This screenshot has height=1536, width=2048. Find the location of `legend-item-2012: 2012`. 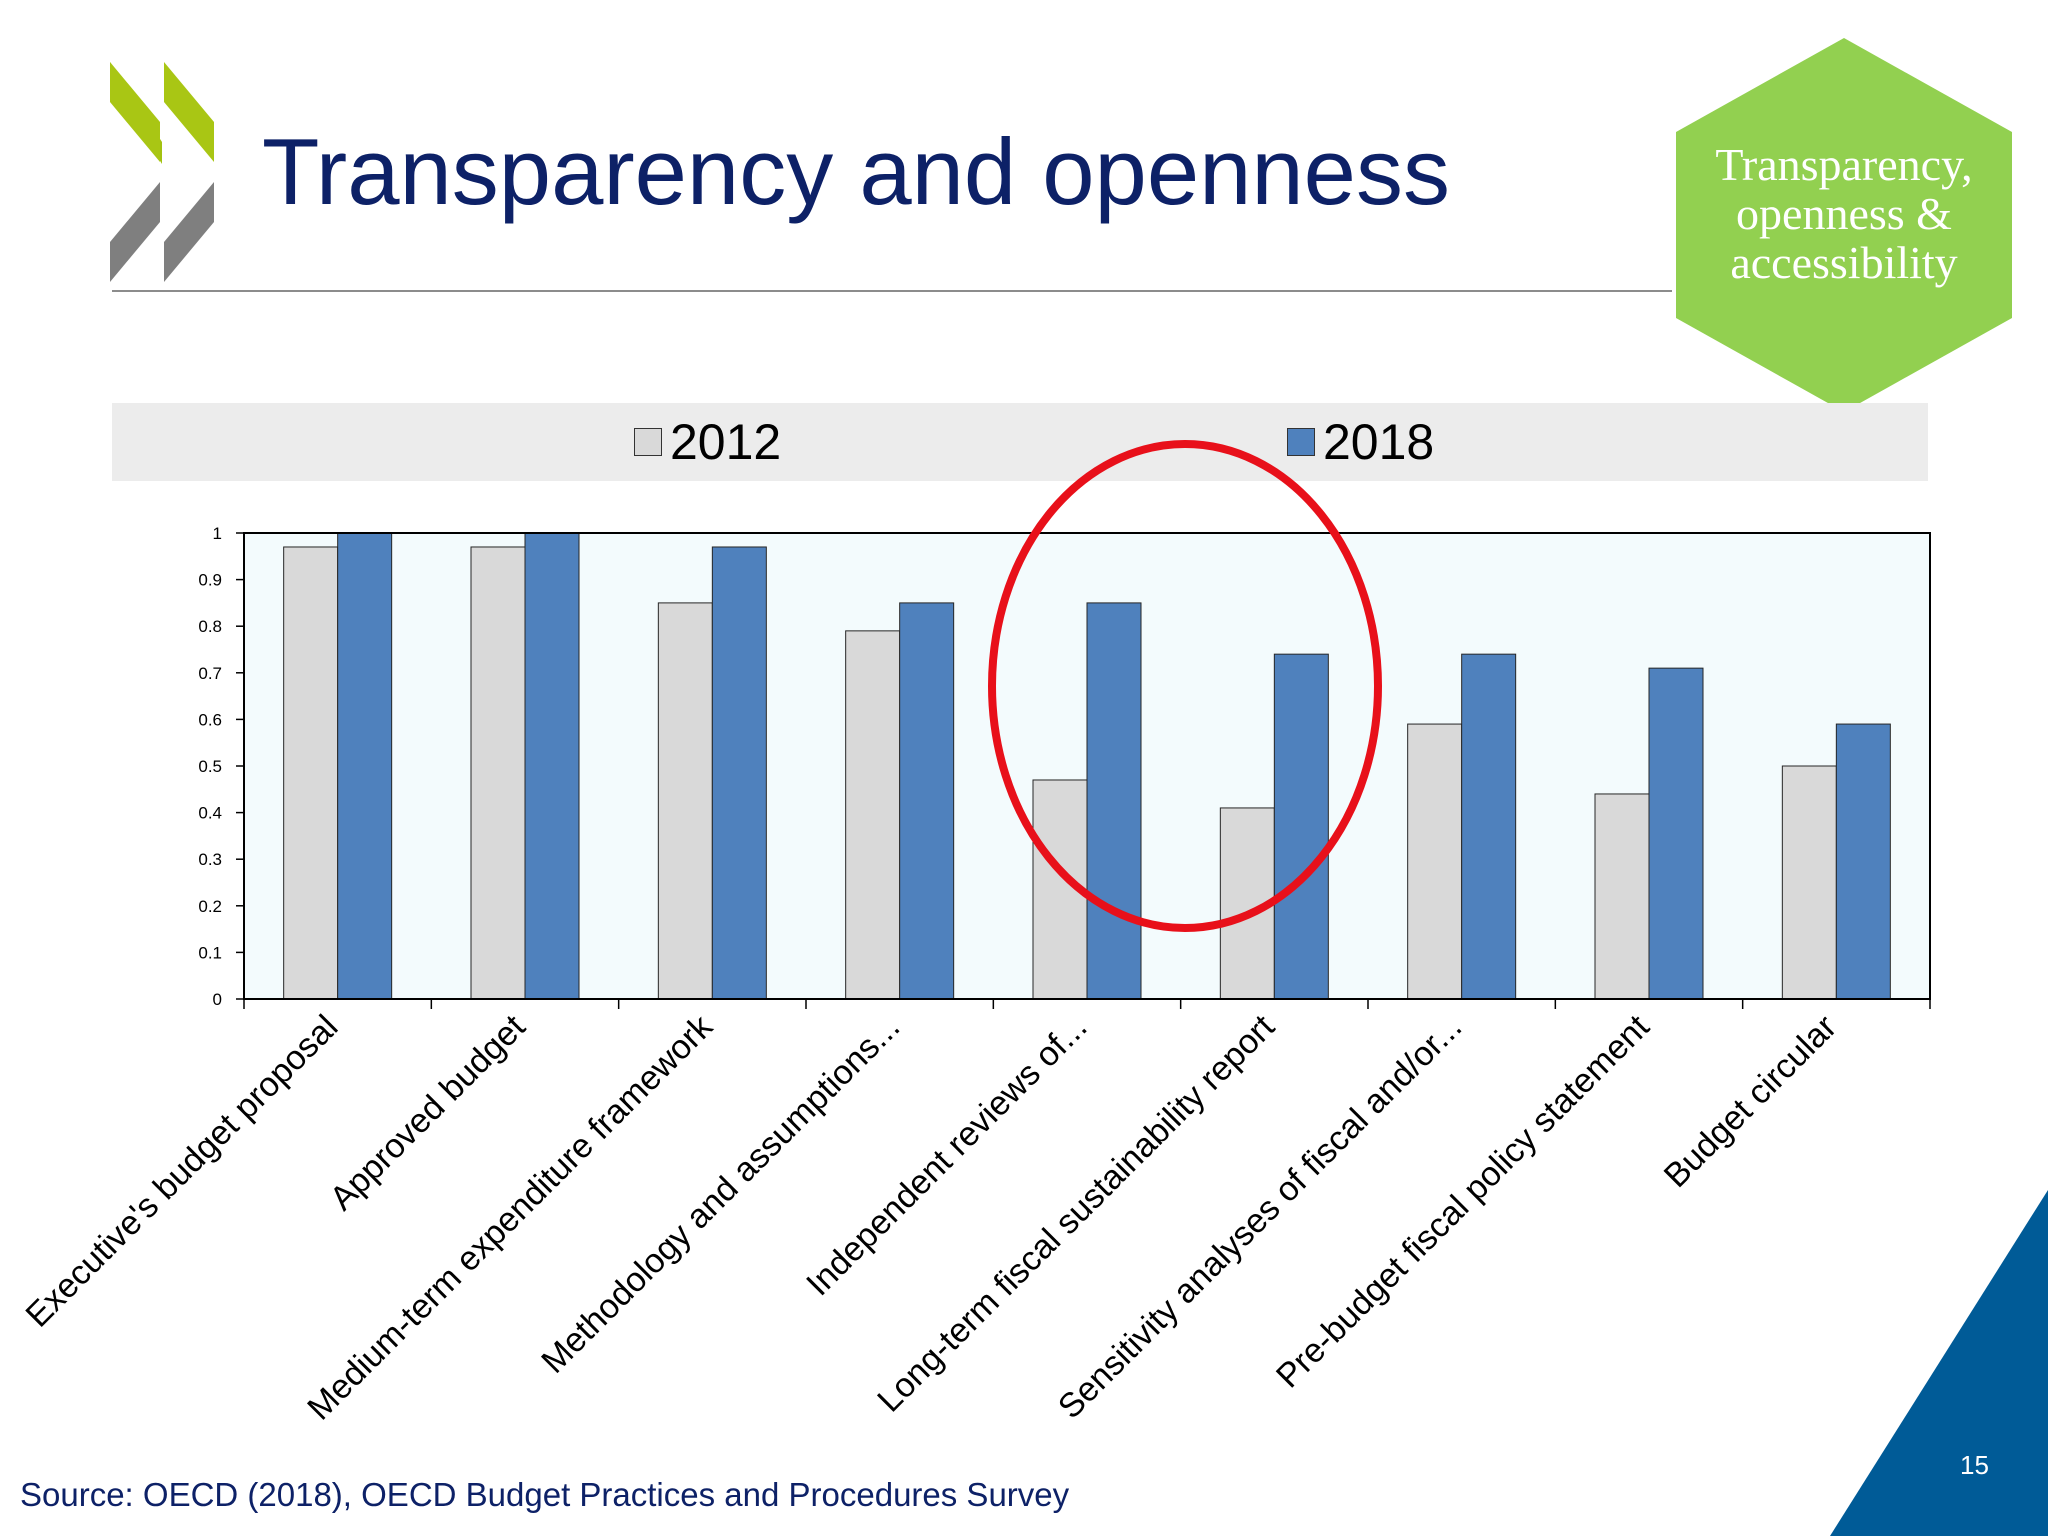

legend-item-2012: 2012 is located at coordinates (707, 442).